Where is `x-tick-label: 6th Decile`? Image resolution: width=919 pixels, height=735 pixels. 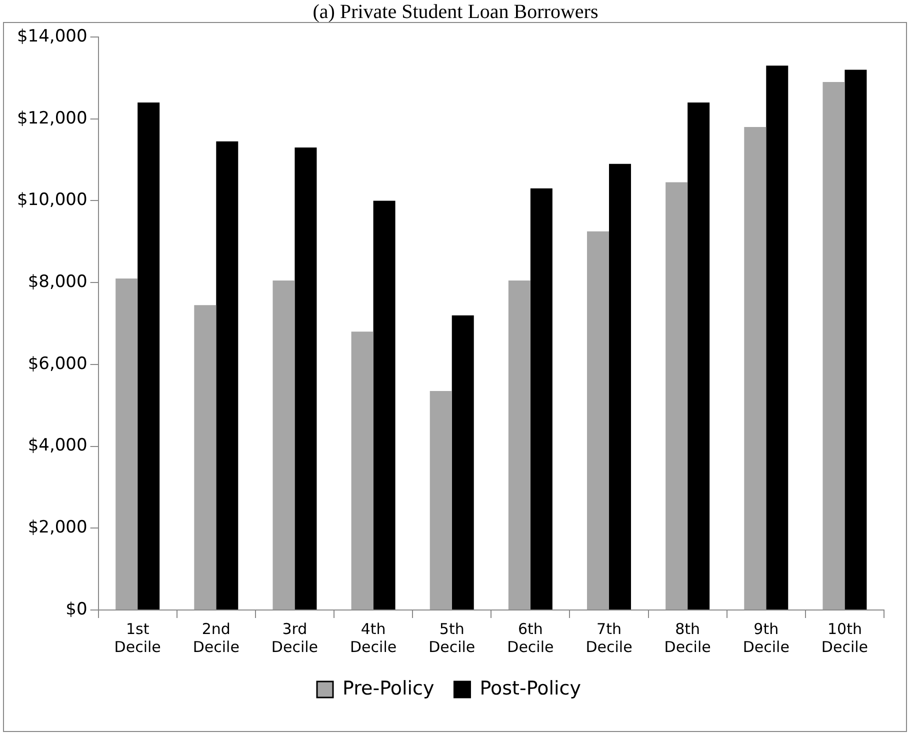 x-tick-label: 6th Decile is located at coordinates (530, 638).